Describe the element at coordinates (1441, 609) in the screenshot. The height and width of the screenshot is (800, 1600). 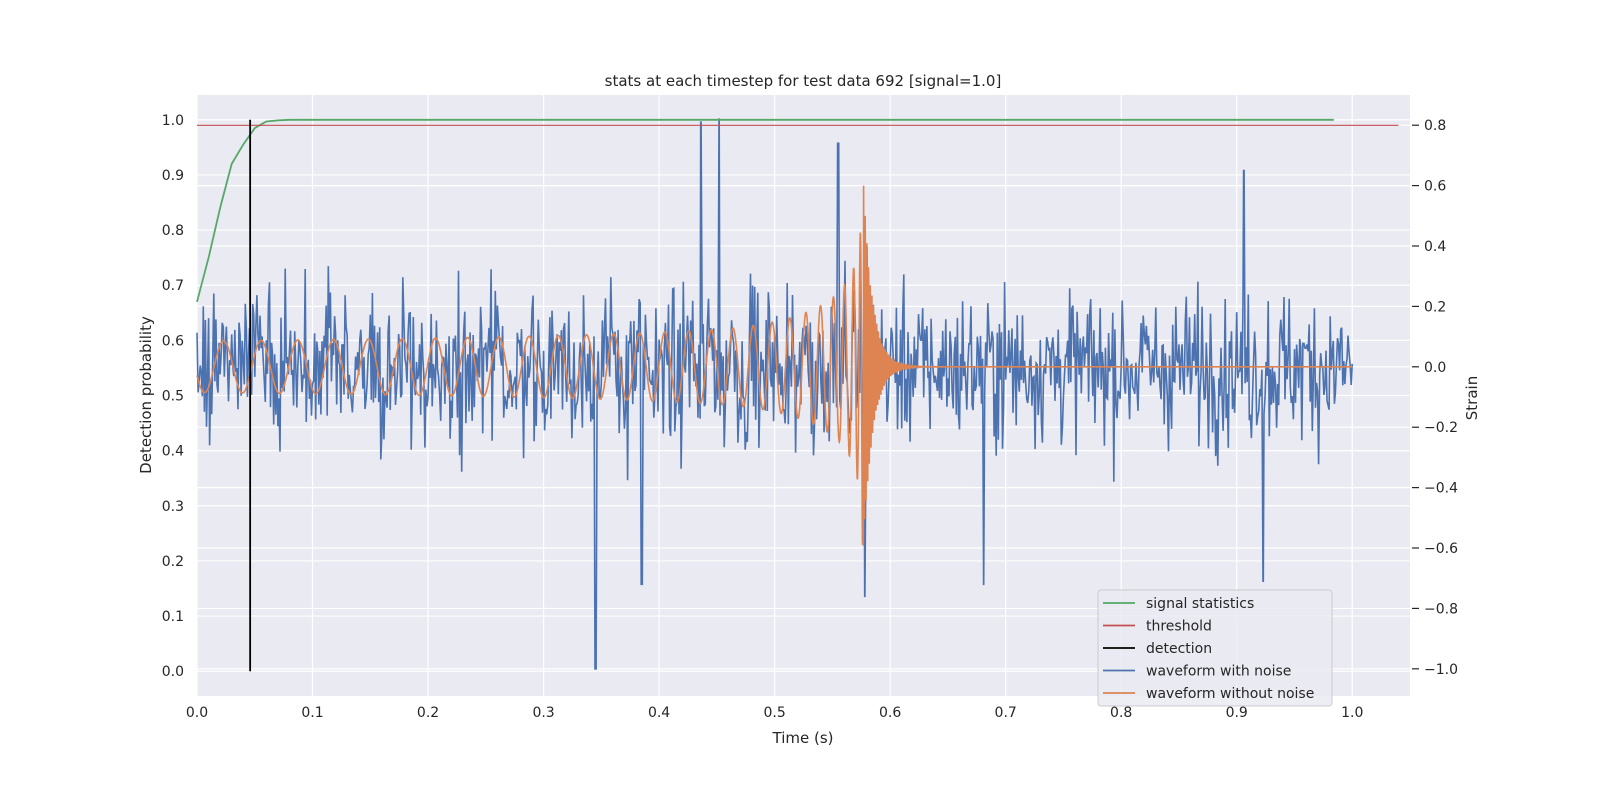
I see `y-right-tick-label: −0.8` at that location.